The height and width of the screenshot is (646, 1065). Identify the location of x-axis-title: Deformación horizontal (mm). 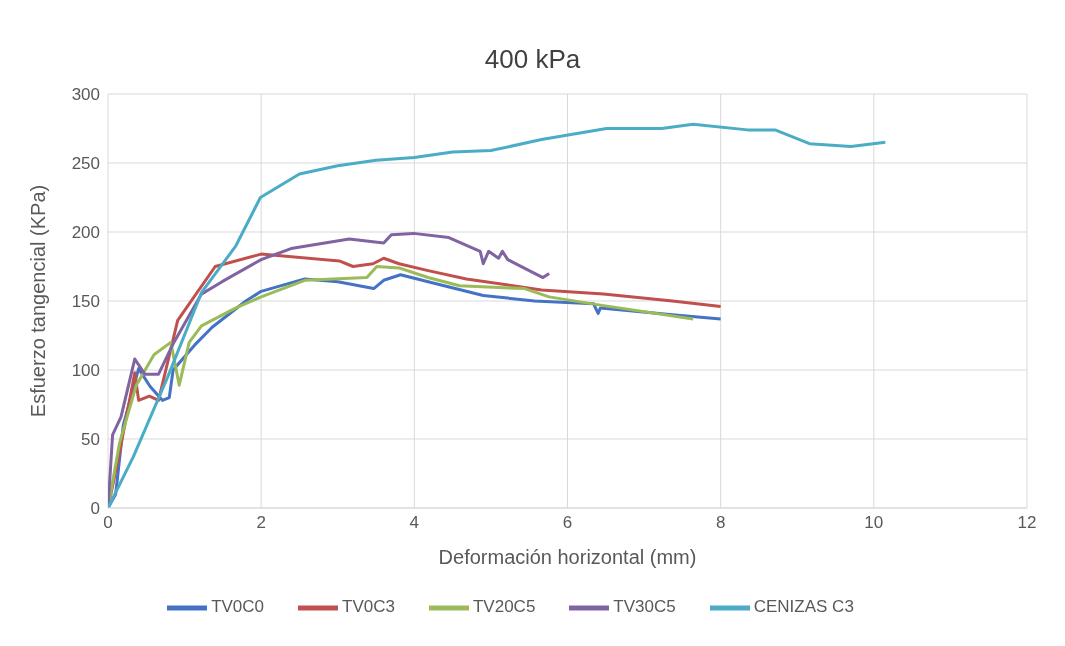
(567, 557).